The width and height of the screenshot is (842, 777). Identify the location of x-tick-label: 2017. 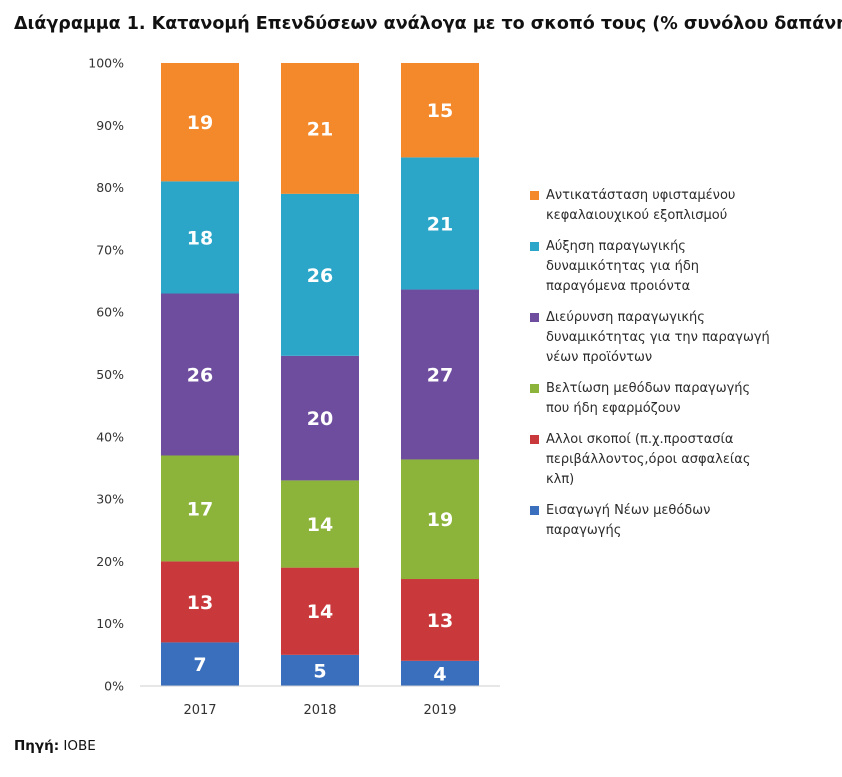
(199, 710).